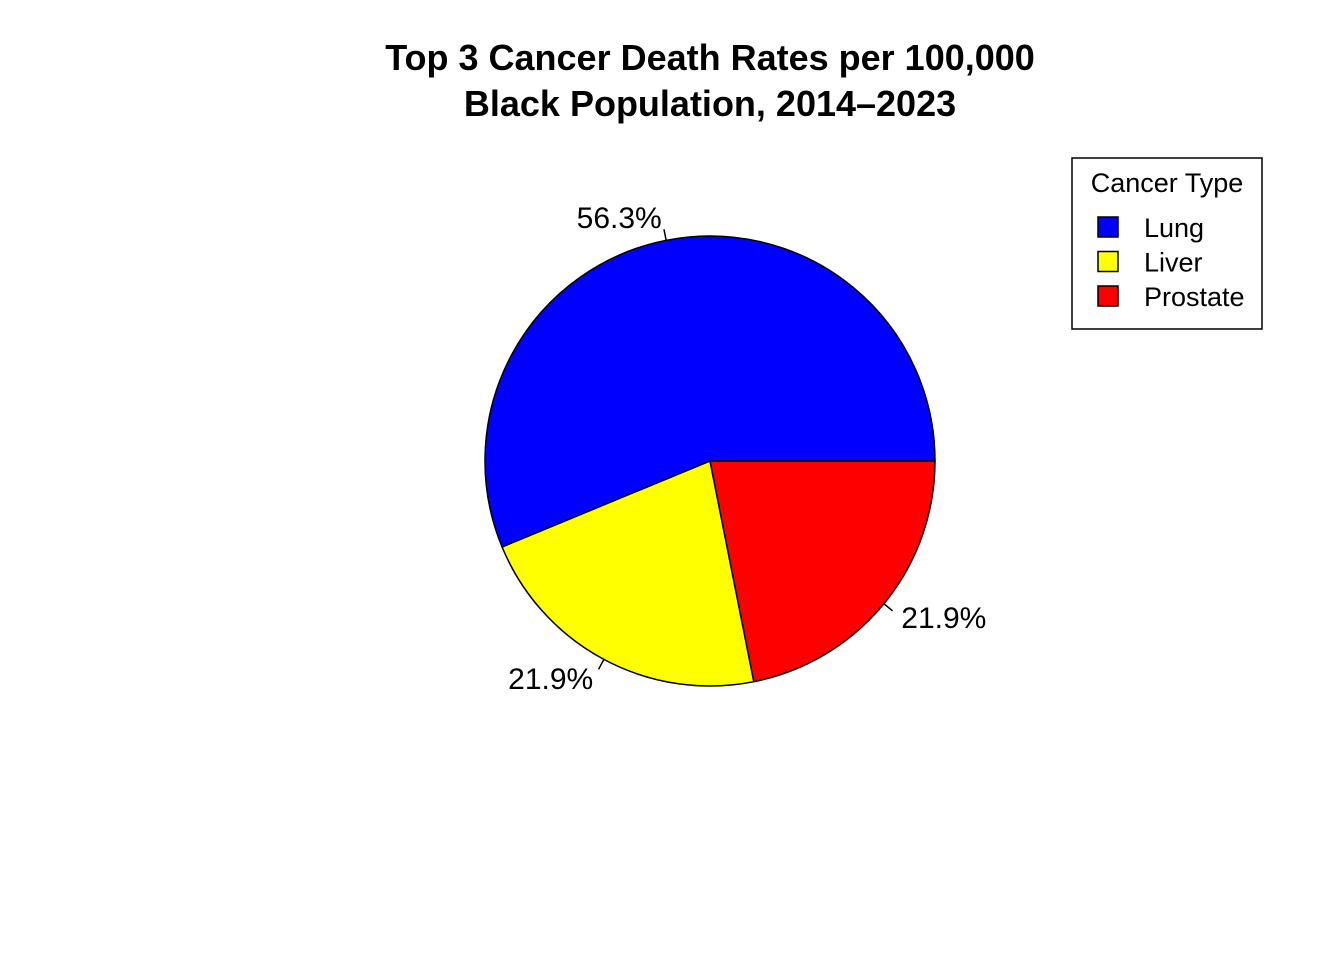 The image size is (1344, 960). I want to click on chart-title-line-2: Black Population, 2014–2023, so click(710, 103).